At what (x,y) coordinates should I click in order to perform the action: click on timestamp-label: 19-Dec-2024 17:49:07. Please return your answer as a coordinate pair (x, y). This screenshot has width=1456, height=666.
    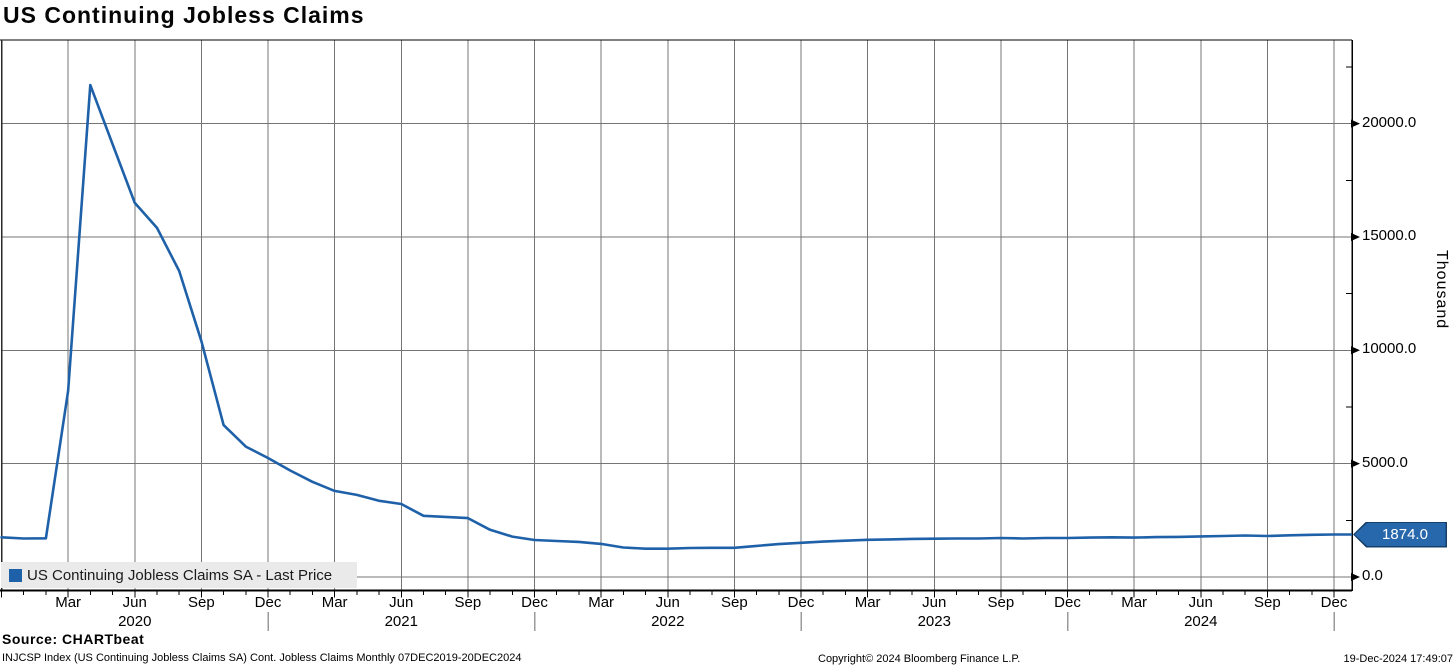
    Looking at the image, I should click on (1398, 659).